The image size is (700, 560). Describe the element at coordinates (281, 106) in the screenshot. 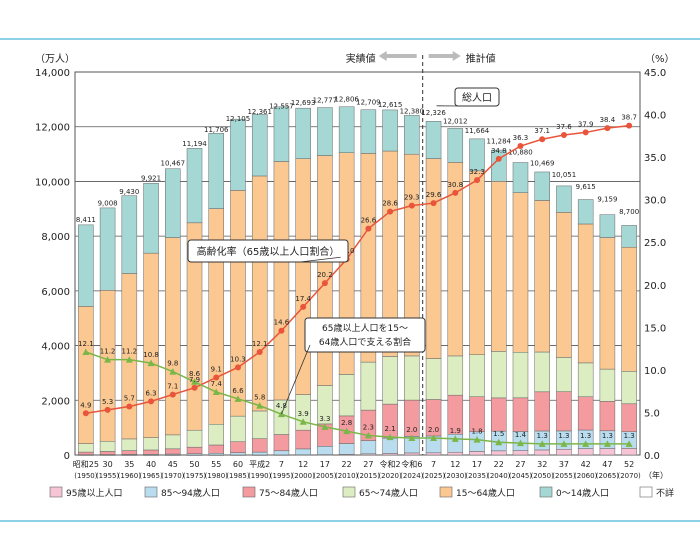

I see `total-label: 12,557` at that location.